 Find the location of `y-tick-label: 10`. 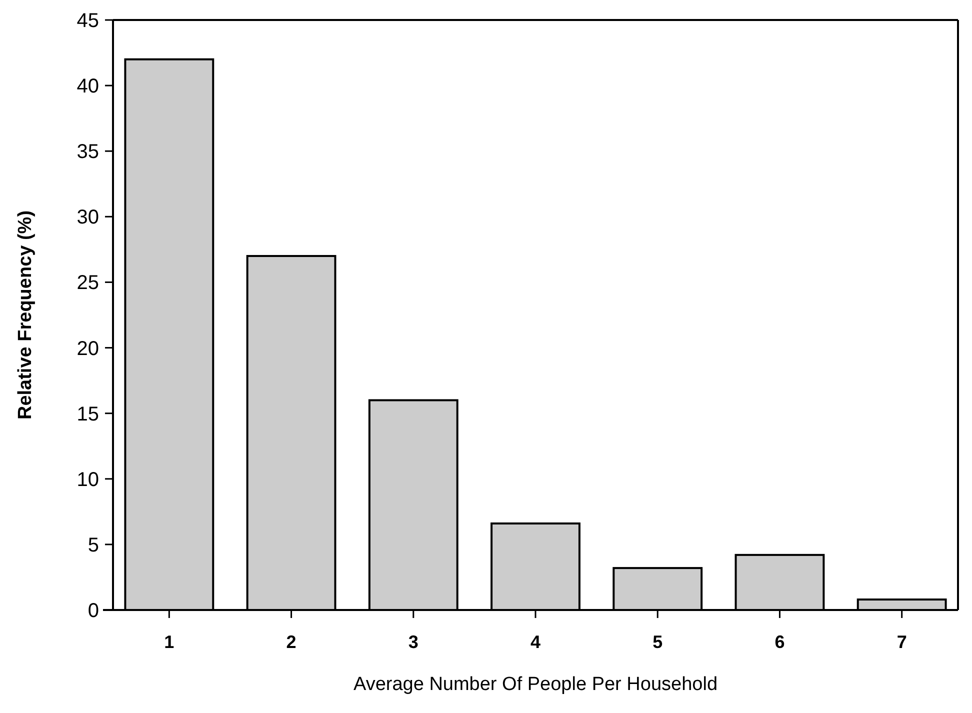

y-tick-label: 10 is located at coordinates (87, 479).